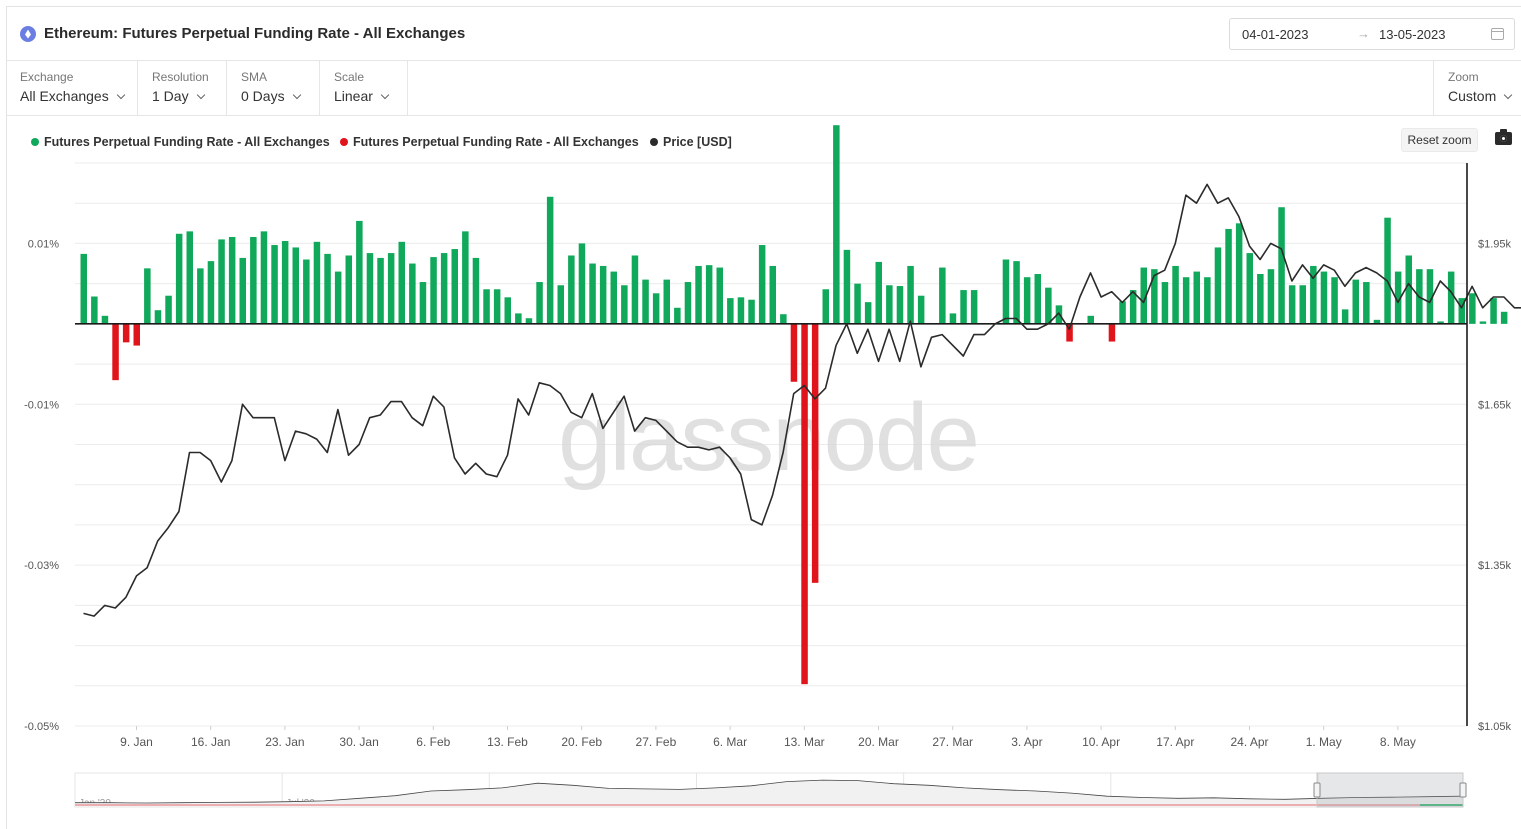 This screenshot has width=1521, height=829. Describe the element at coordinates (43, 244) in the screenshot. I see `funding-tick-label: 0.01%` at that location.